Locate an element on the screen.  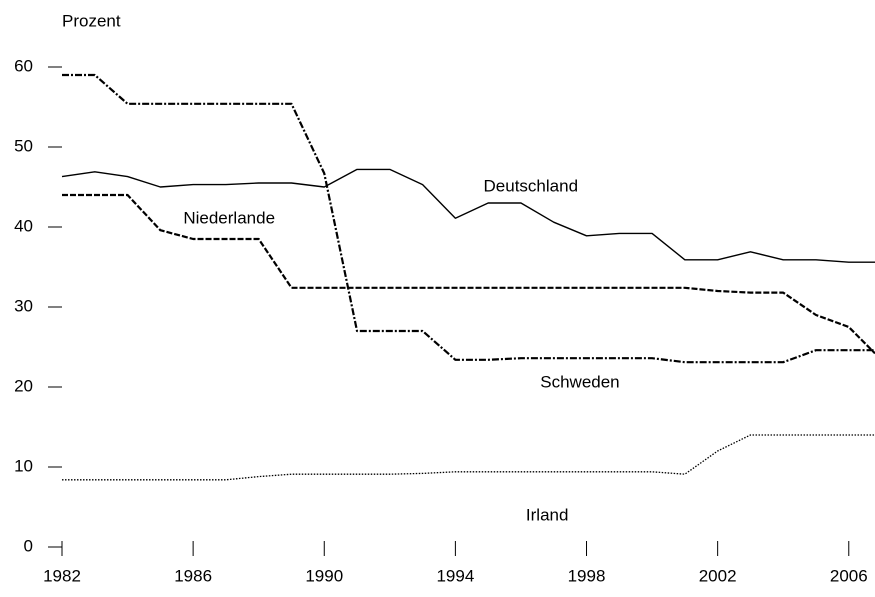
x-tick-label: 1986 is located at coordinates (193, 575).